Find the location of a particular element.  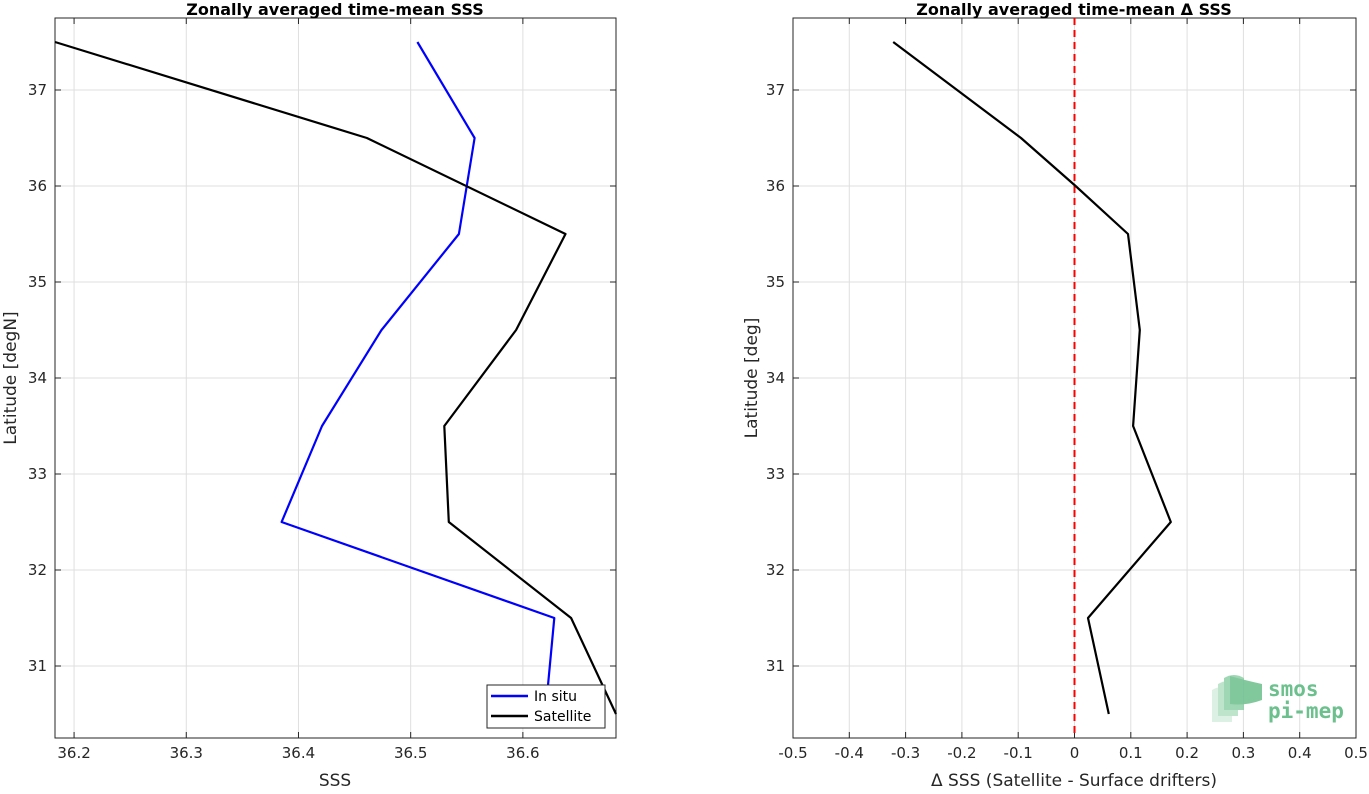

x-tick-label: 0.2 is located at coordinates (1187, 753).